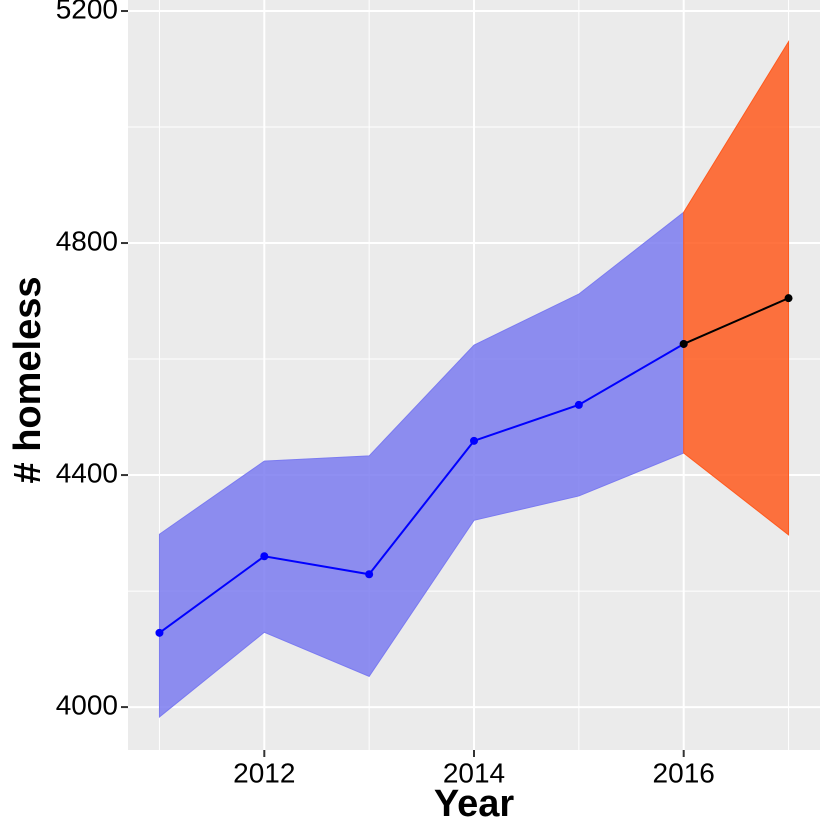  I want to click on x-tick-label: 2014, so click(474, 772).